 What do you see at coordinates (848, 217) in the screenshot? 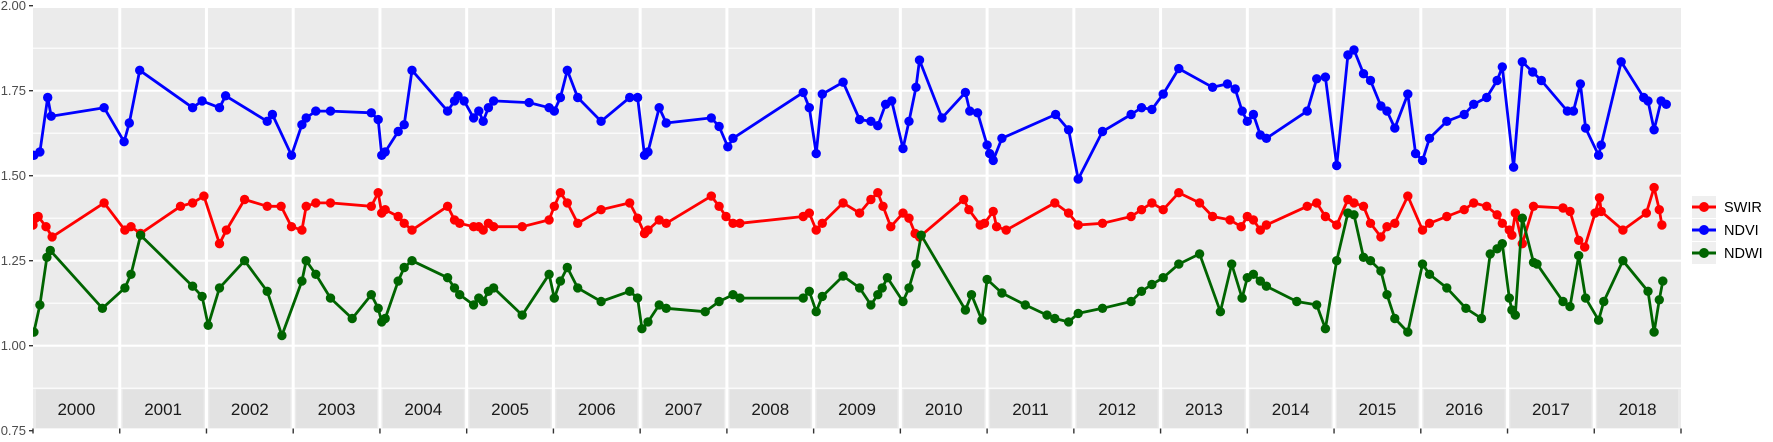
I see `series-line-swir` at bounding box center [848, 217].